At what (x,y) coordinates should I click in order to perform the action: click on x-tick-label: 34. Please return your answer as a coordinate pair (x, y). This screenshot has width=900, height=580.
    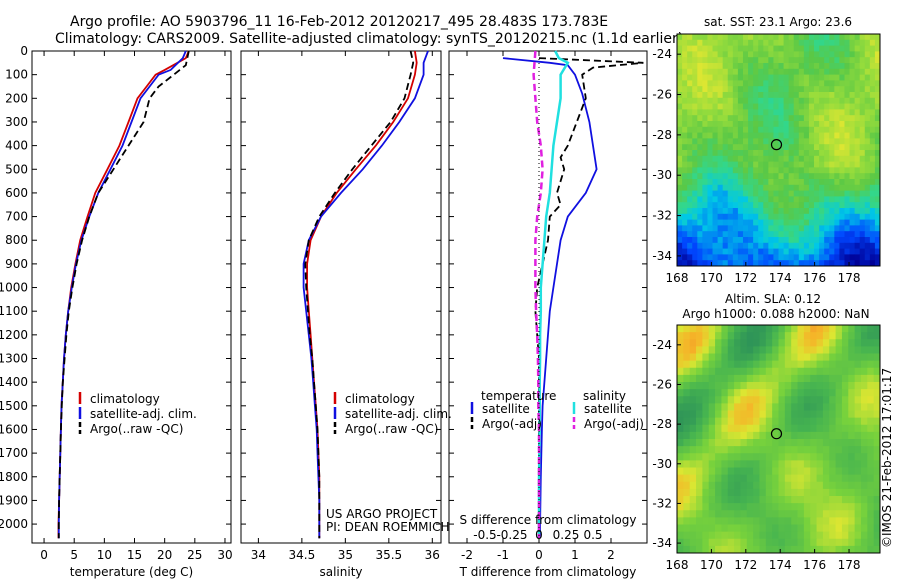
    Looking at the image, I should click on (258, 555).